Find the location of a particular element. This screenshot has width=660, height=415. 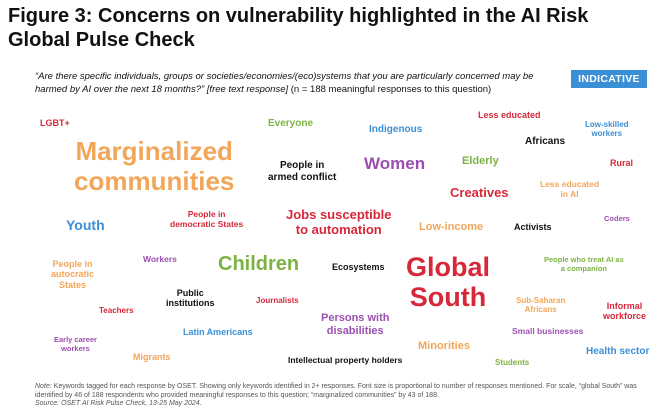

note-label: Note: is located at coordinates (43, 386).